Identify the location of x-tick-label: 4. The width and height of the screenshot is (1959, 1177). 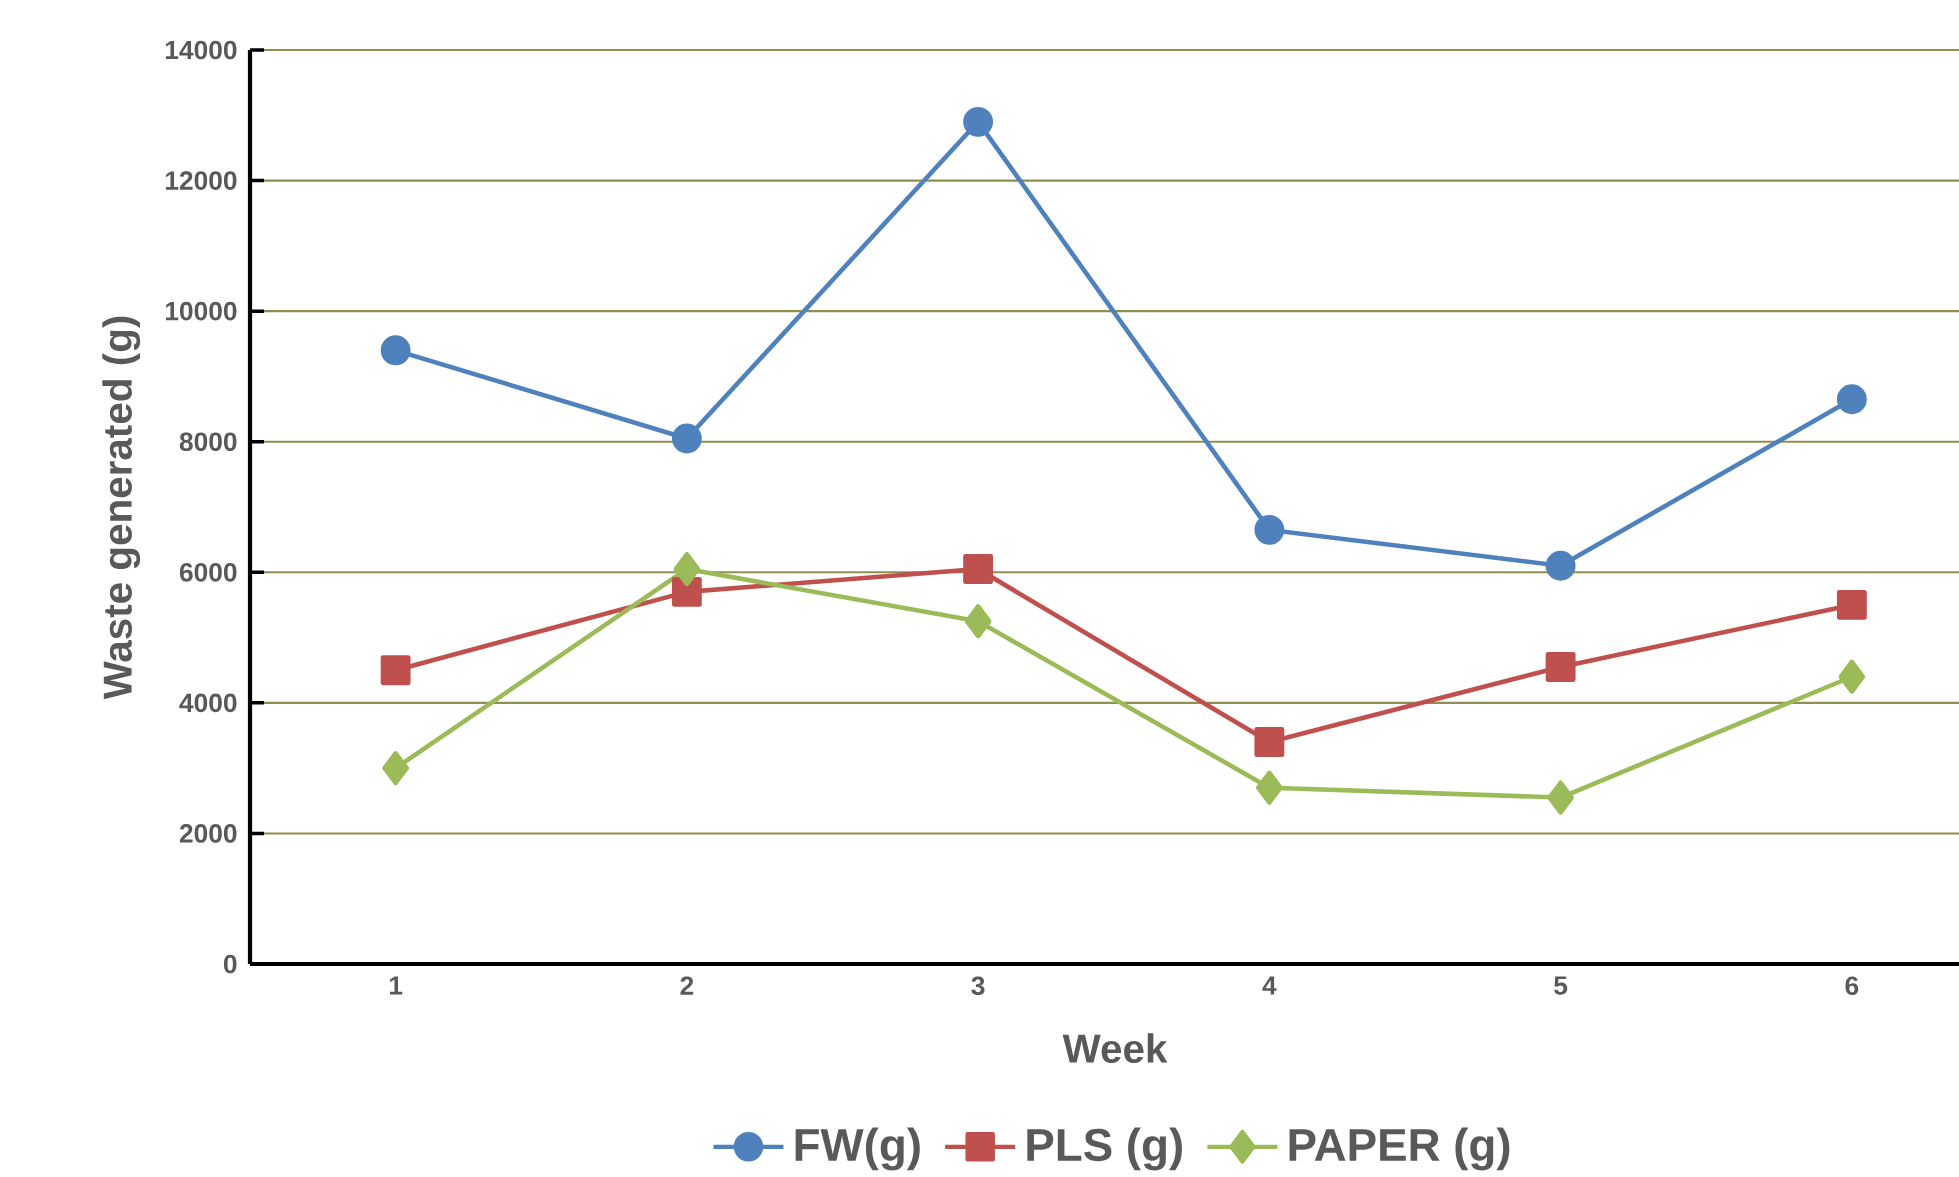
(1269, 985).